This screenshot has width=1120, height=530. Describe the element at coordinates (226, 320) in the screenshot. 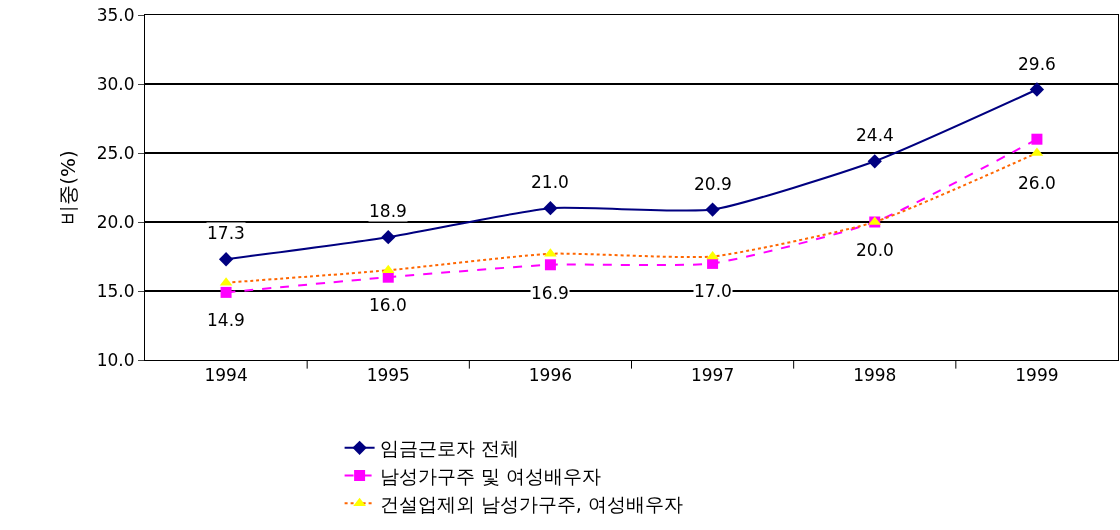

I see `data-label: 14.9` at that location.